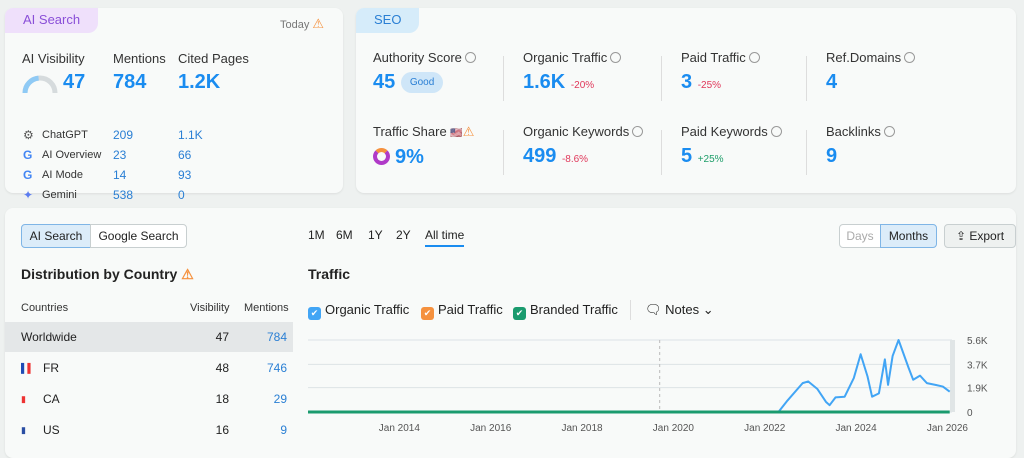 Image resolution: width=1024 pixels, height=458 pixels. I want to click on range-all-time: All time, so click(445, 237).